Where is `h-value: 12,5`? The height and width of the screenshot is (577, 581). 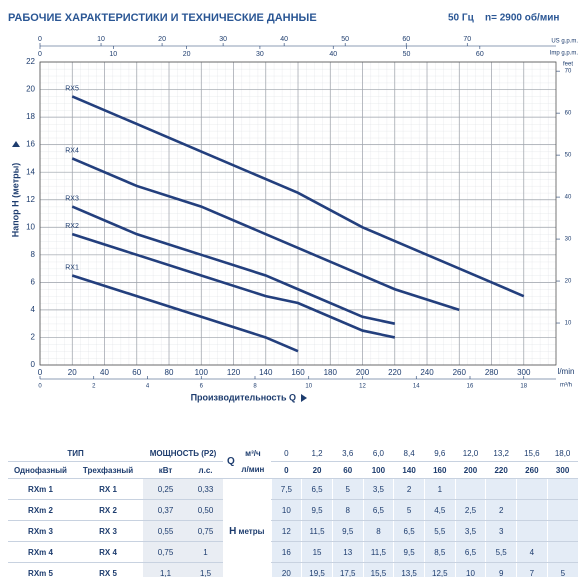 h-value: 12,5 is located at coordinates (439, 569).